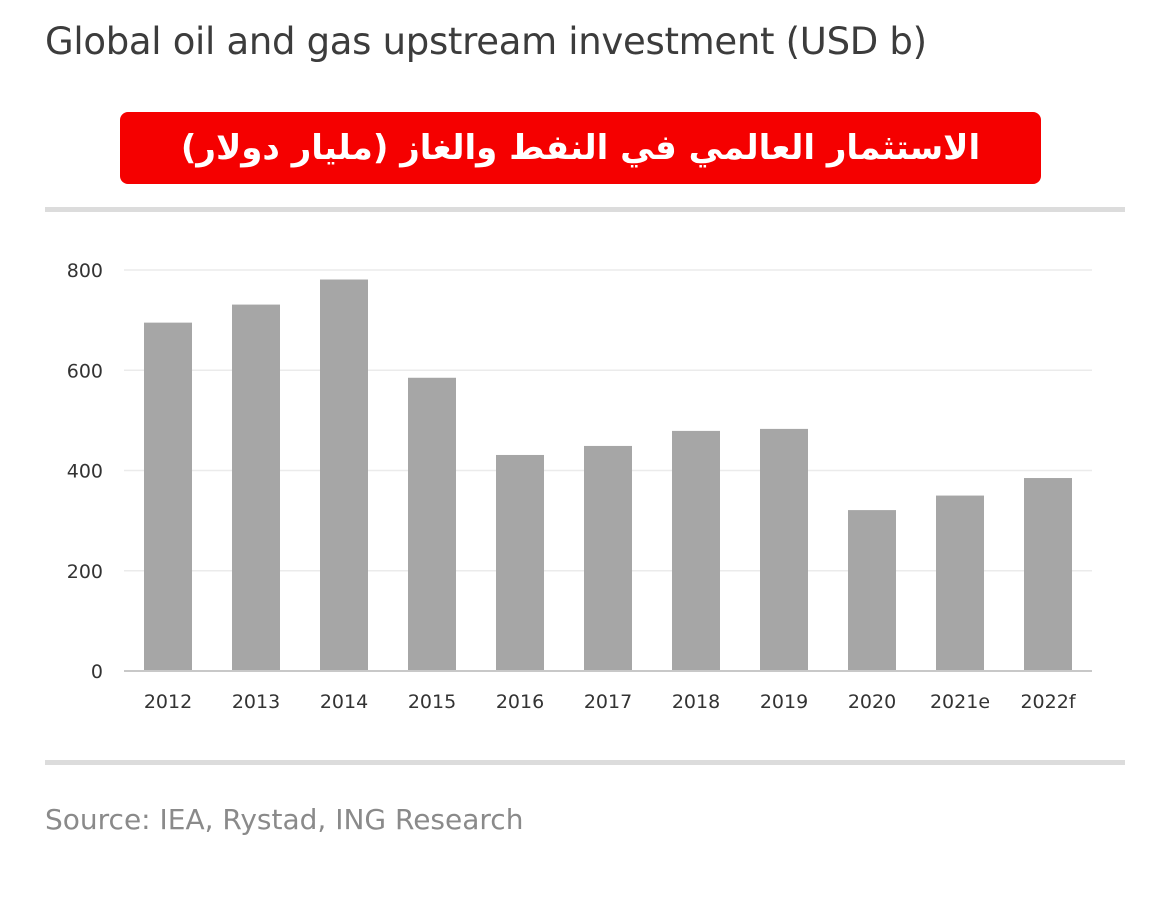  What do you see at coordinates (1048, 574) in the screenshot?
I see `bar-2022f` at bounding box center [1048, 574].